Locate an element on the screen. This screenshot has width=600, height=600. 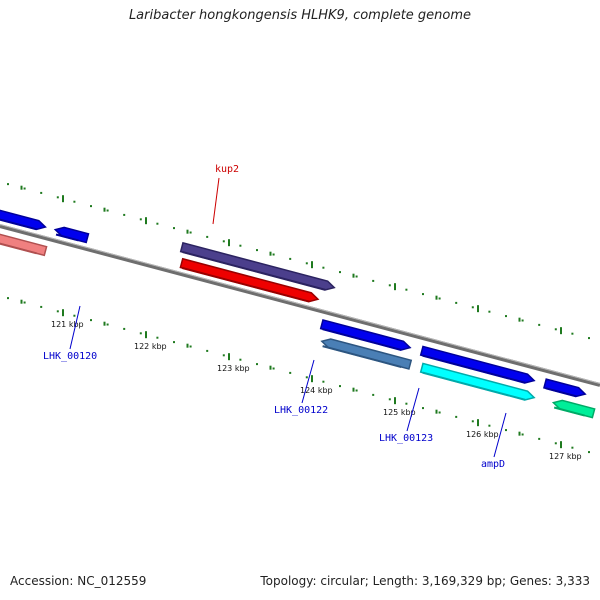
scale-tick-label: 124 kbp is located at coordinates (316, 390).